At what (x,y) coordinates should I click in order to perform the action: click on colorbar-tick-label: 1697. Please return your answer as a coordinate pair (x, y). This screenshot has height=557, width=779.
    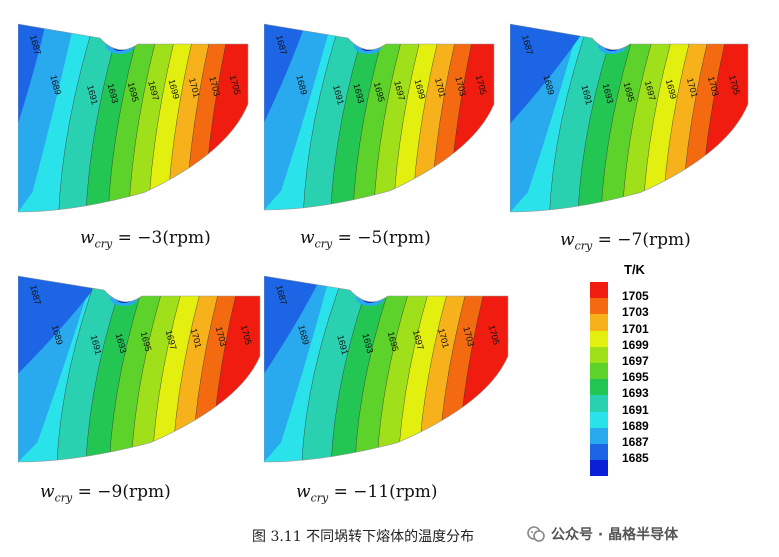
    Looking at the image, I should click on (635, 361).